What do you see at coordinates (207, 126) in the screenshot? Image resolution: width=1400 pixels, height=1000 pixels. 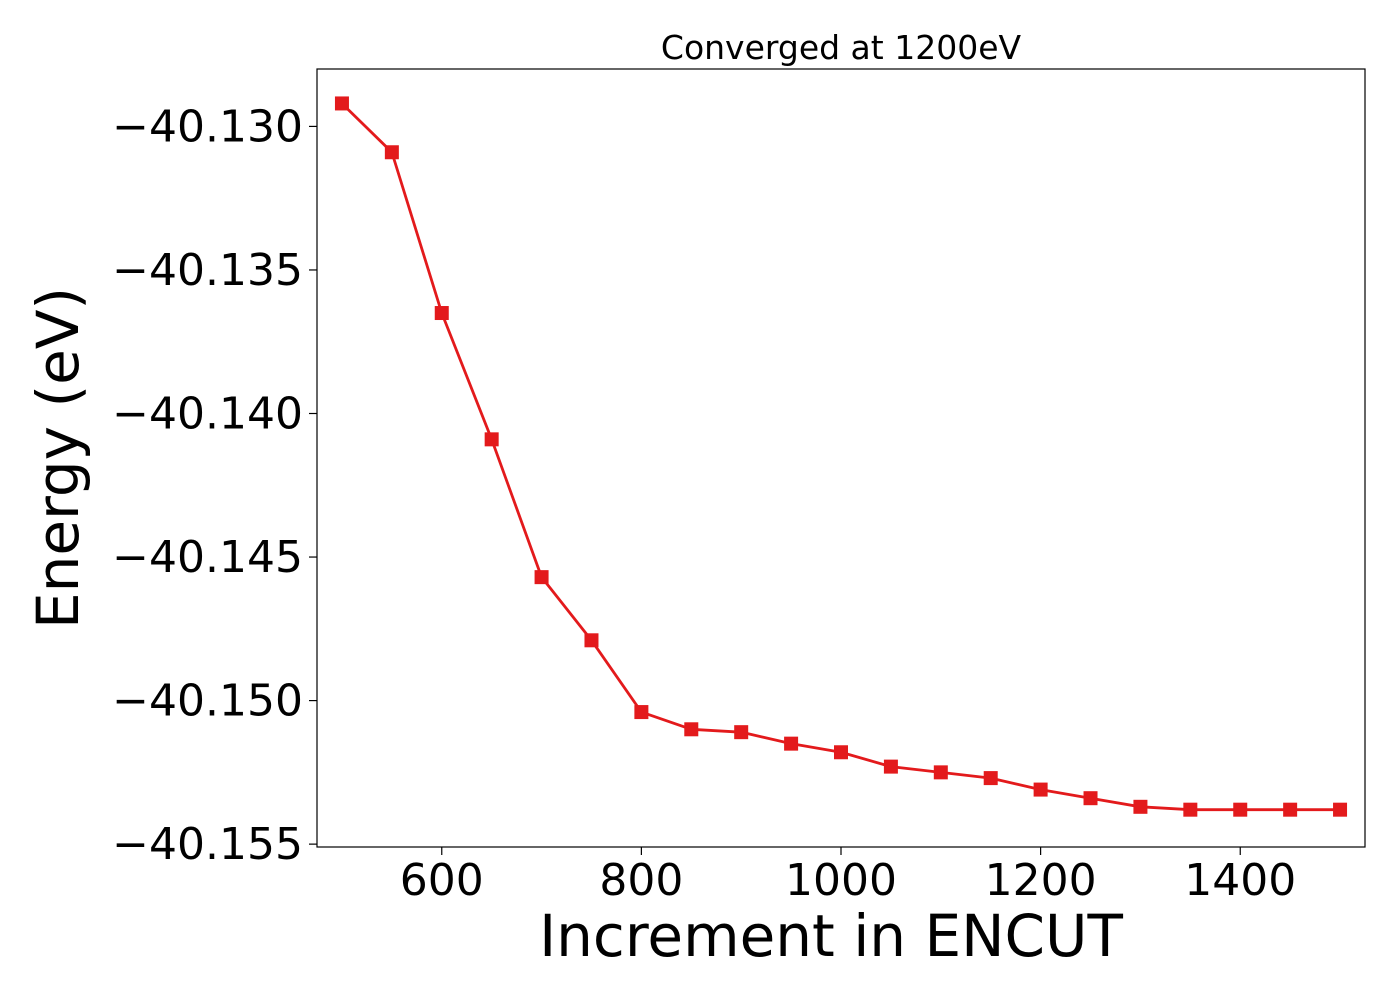 I see `y-tick-label: −40.130` at bounding box center [207, 126].